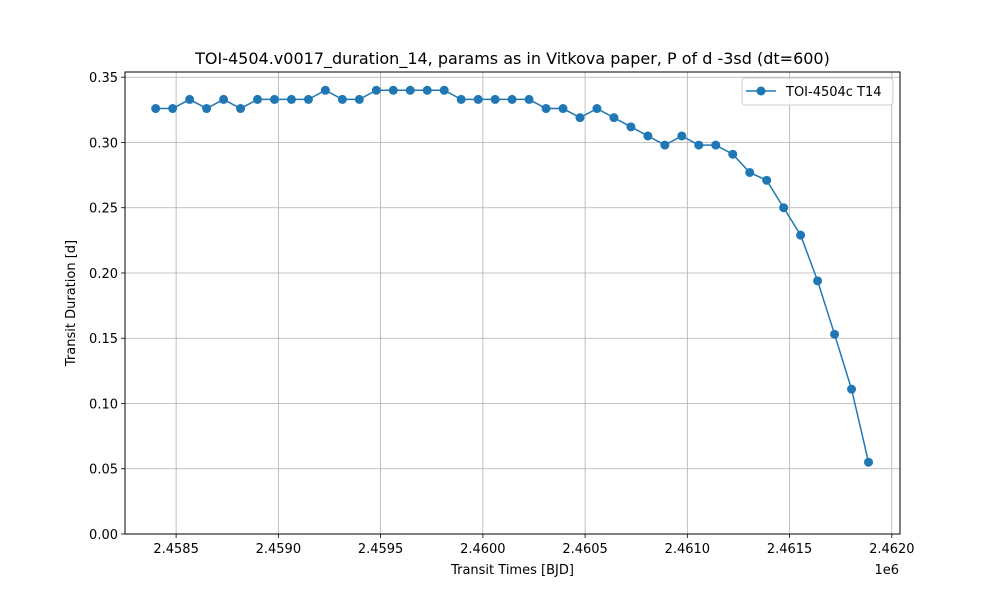 This screenshot has height=600, width=1000. I want to click on x-tick-label: 2.4620, so click(892, 549).